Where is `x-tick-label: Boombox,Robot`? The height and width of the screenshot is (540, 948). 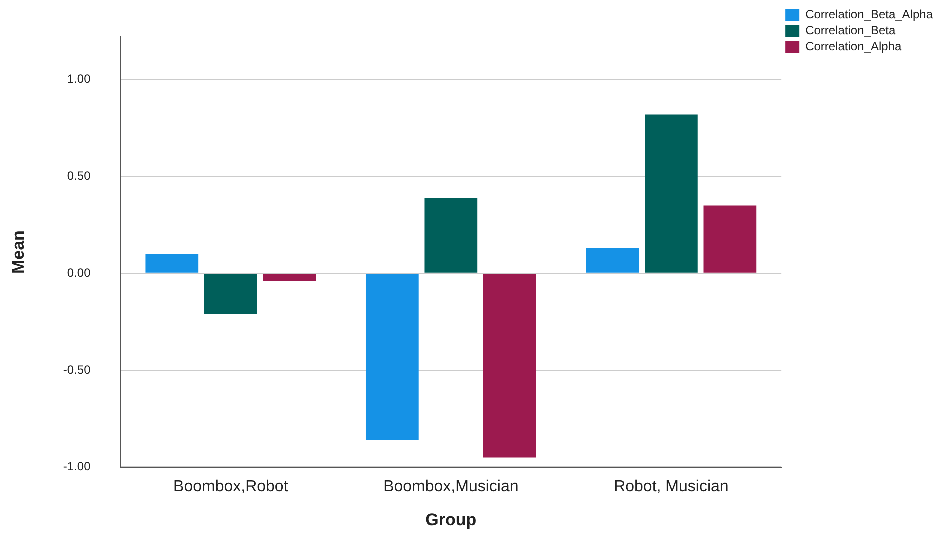 x-tick-label: Boombox,Robot is located at coordinates (231, 487).